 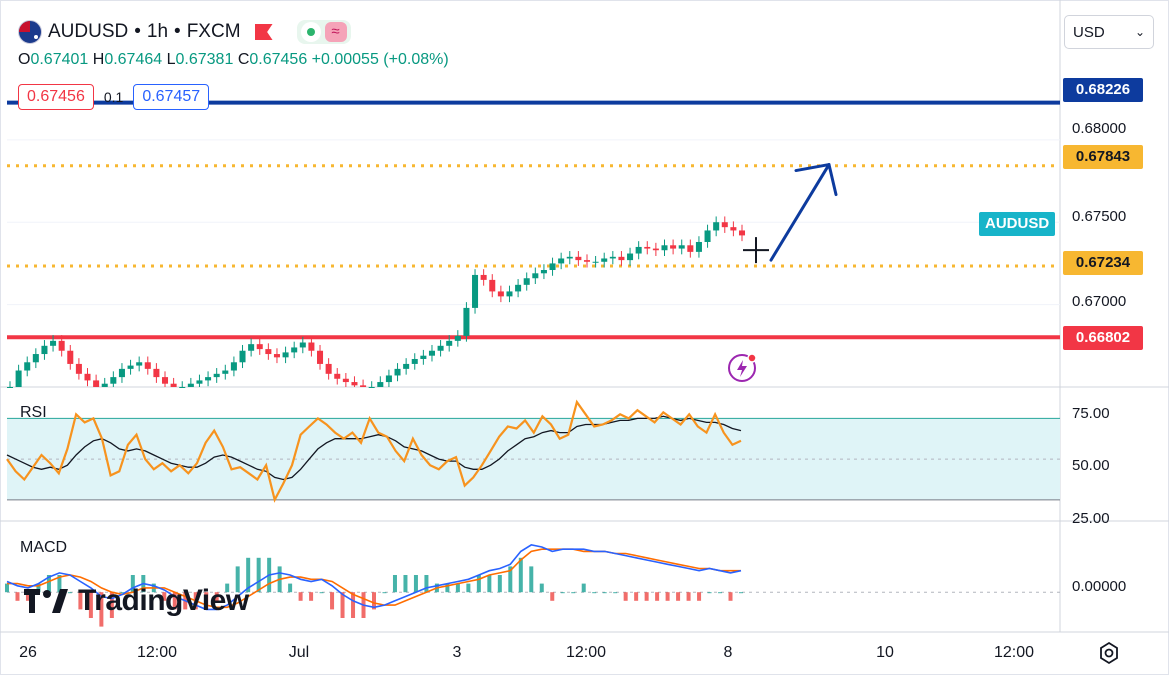 I want to click on macd-pane-label: MACD, so click(x=44, y=547).